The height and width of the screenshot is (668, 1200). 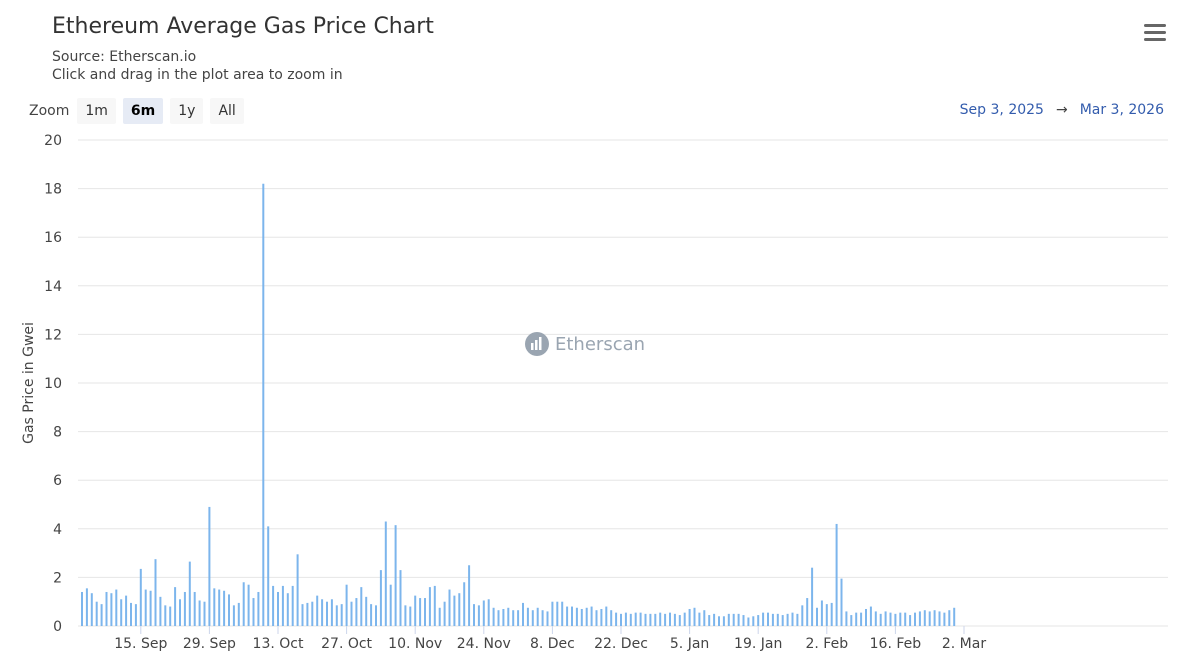 What do you see at coordinates (187, 111) in the screenshot?
I see `zoom-1y-button: 1y` at bounding box center [187, 111].